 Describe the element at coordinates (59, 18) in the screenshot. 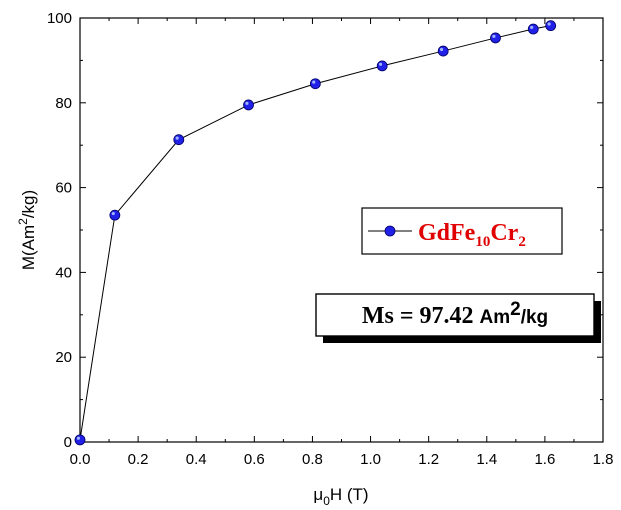

I see `y-tick-label: 100` at that location.